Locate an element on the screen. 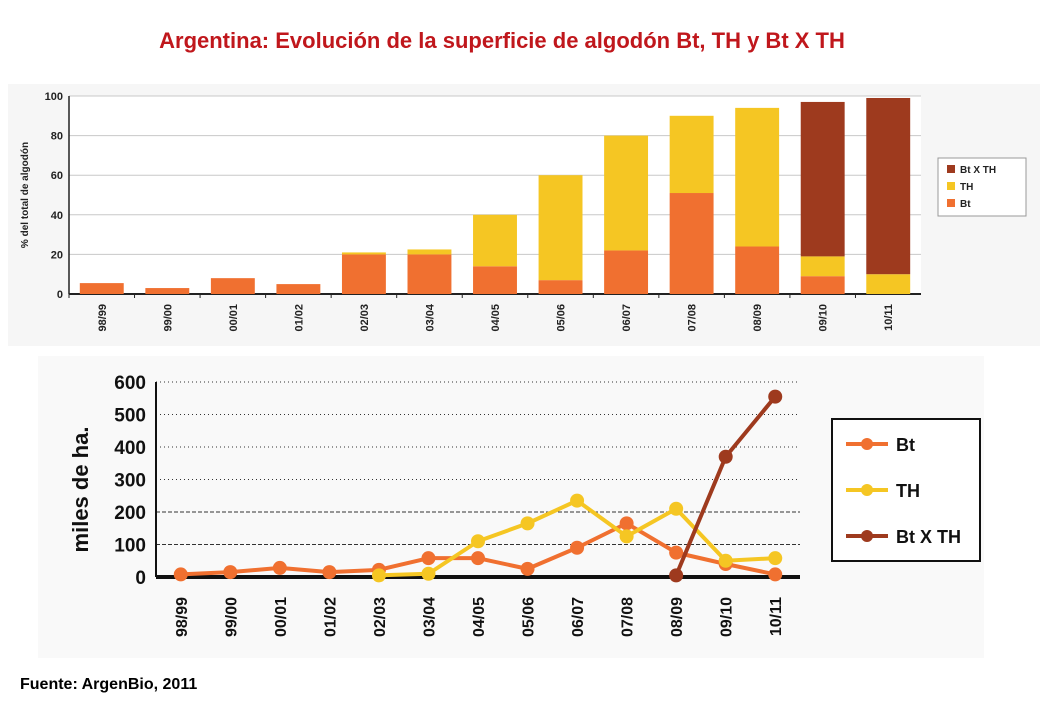 Image resolution: width=1040 pixels, height=720 pixels. line-legend-marker-bt-x-th is located at coordinates (867, 536).